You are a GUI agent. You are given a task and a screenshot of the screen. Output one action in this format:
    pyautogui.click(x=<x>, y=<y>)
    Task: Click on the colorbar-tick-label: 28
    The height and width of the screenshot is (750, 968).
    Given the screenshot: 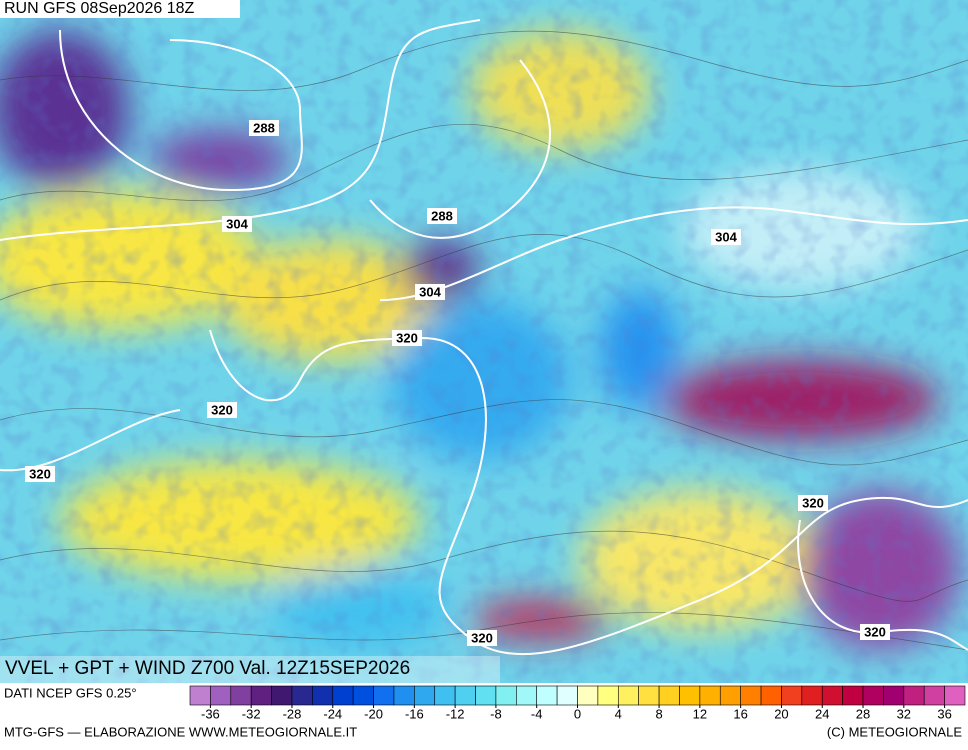 What is the action you would take?
    pyautogui.click(x=863, y=713)
    